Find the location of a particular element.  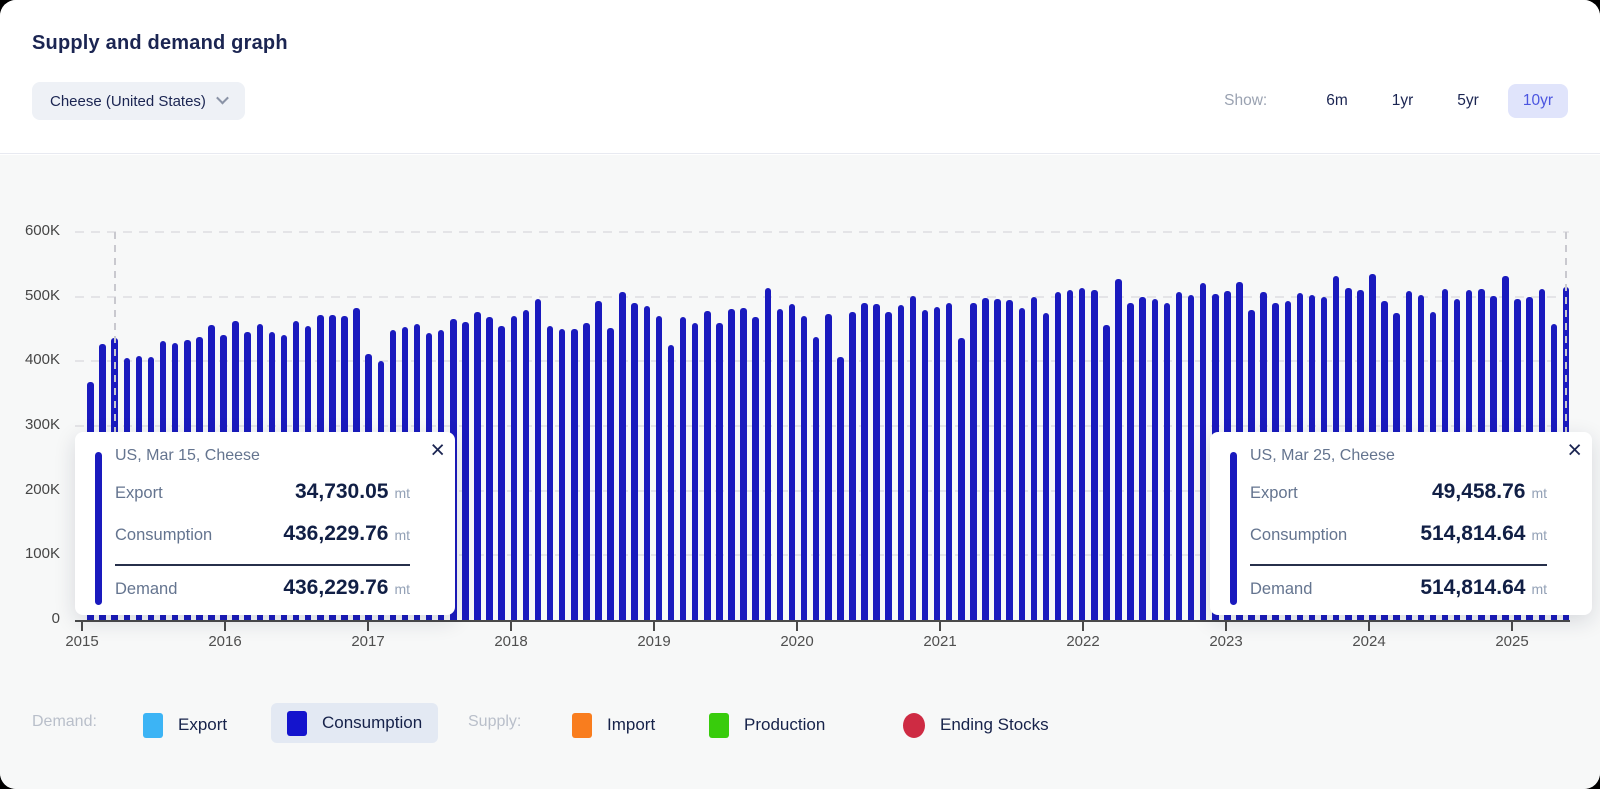

show-option-10yr: 10yr is located at coordinates (1537, 101).